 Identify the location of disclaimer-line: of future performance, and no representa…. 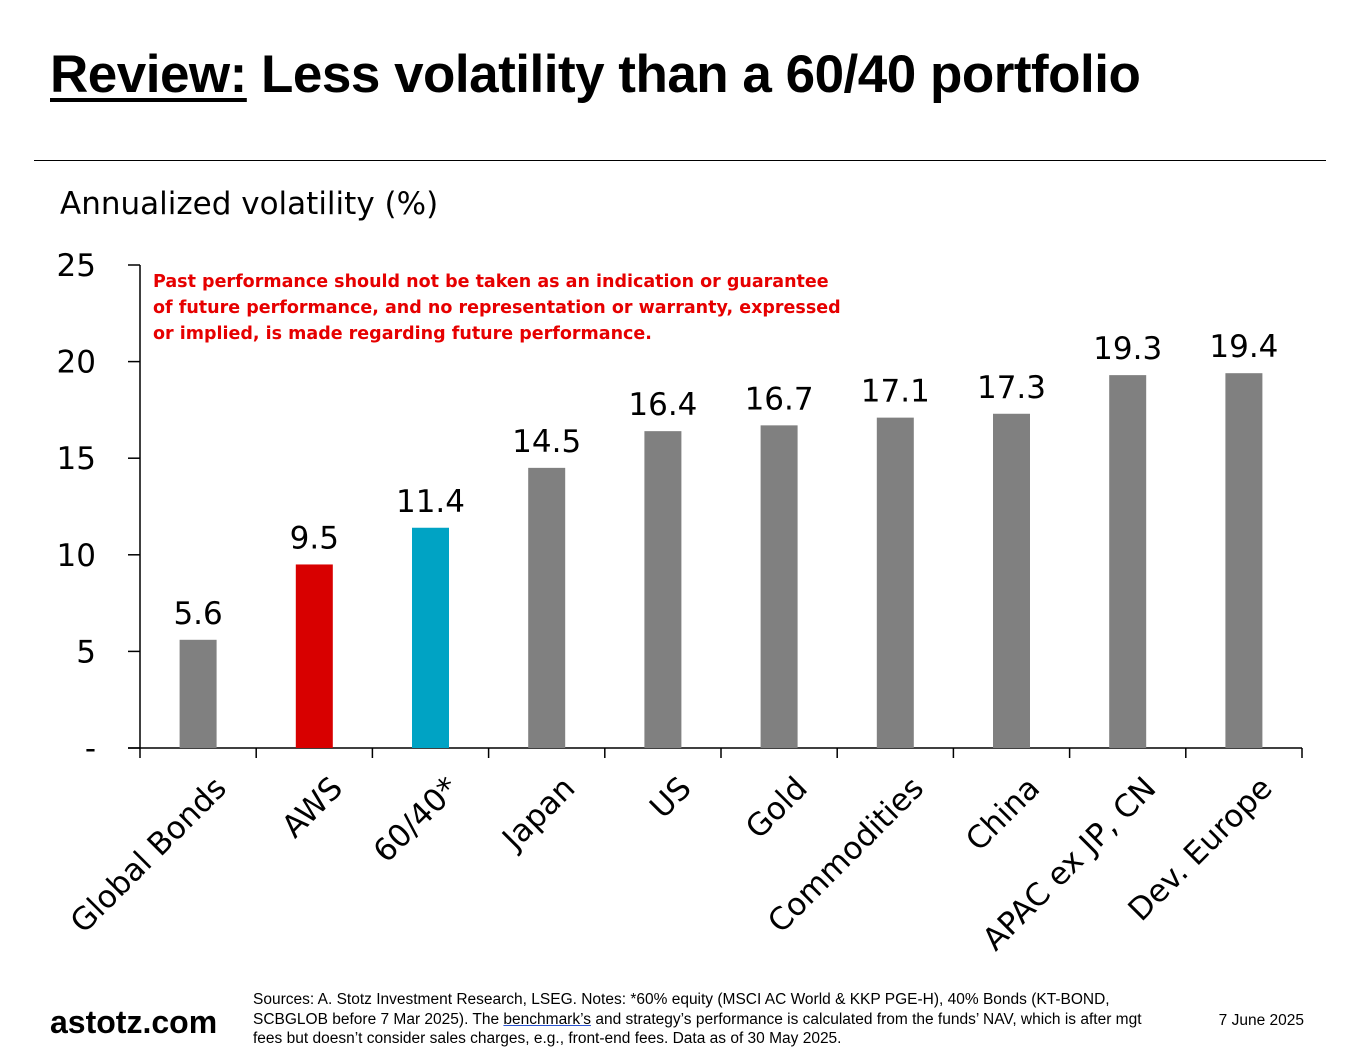
(497, 308).